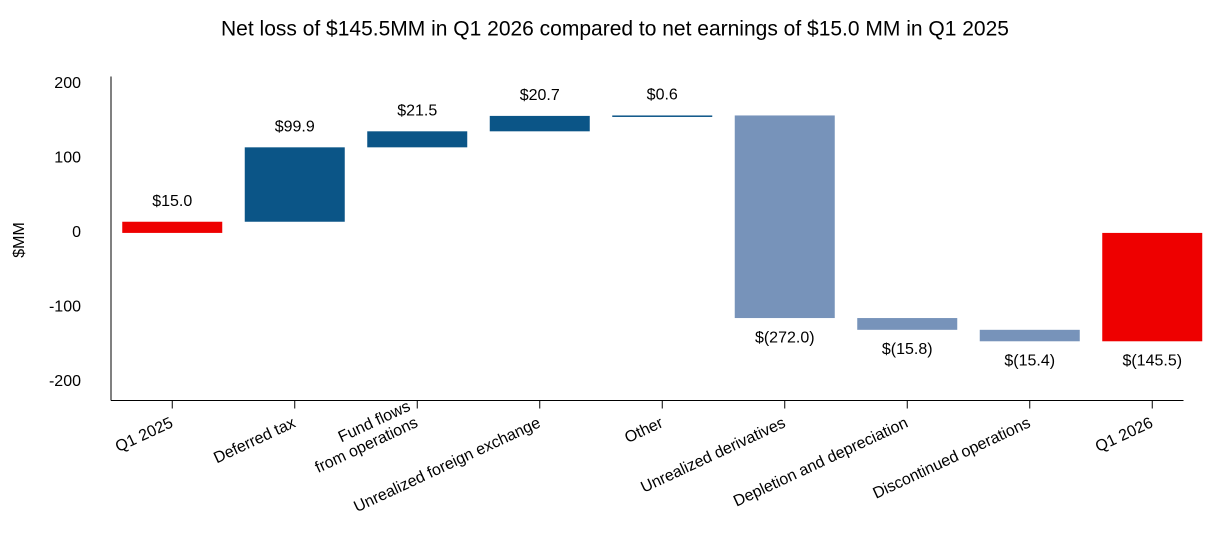 The height and width of the screenshot is (544, 1206). I want to click on y-tick-label: 200, so click(67, 83).